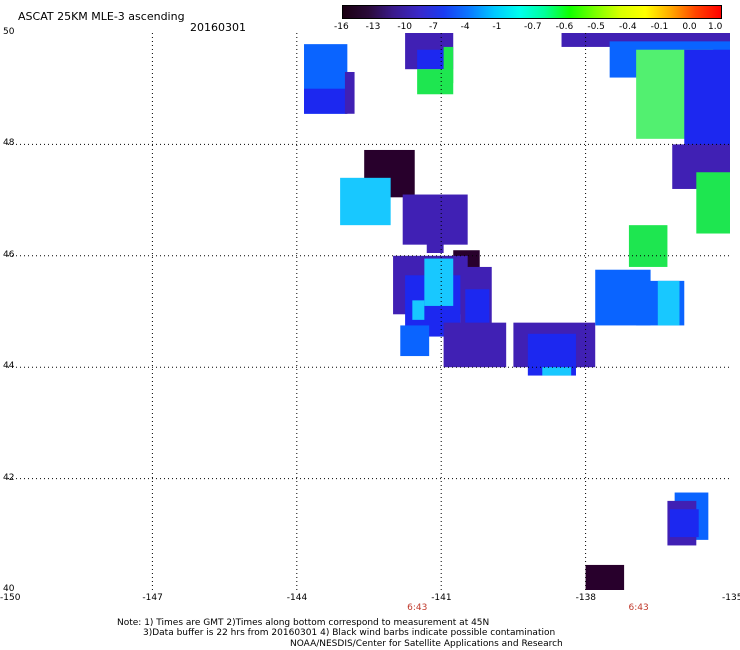 This screenshot has width=740, height=650. I want to click on latitude-label: 50, so click(9, 32).